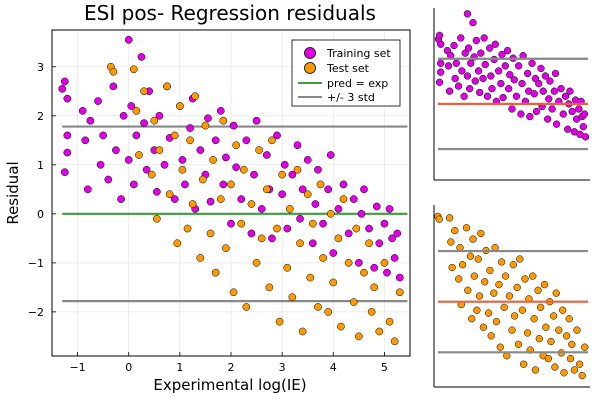 The width and height of the screenshot is (600, 400). Describe the element at coordinates (36, 263) in the screenshot. I see `y-tick-label: −1` at that location.